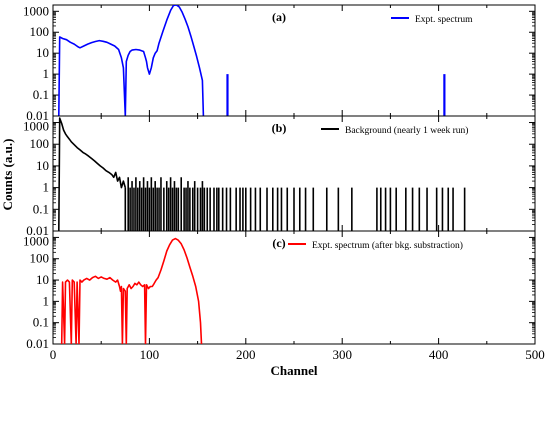 This screenshot has width=545, height=428. What do you see at coordinates (279, 128) in the screenshot?
I see `panel-tag-b: (b)` at bounding box center [279, 128].